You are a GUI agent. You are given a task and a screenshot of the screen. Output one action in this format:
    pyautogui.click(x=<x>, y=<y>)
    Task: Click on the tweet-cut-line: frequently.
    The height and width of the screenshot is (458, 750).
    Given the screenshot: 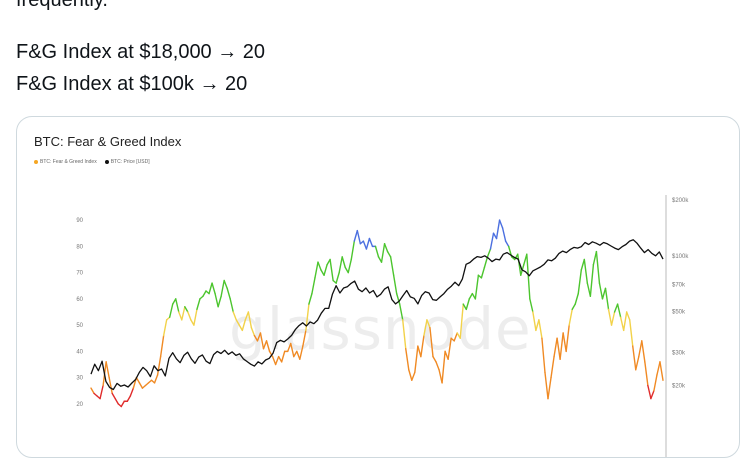 What is the action you would take?
    pyautogui.click(x=62, y=5)
    